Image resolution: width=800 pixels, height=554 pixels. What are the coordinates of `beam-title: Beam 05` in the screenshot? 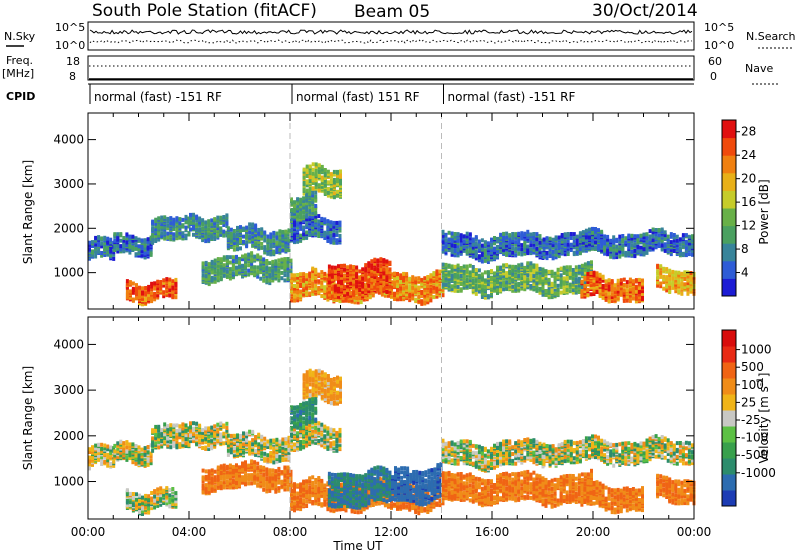 It's located at (392, 12).